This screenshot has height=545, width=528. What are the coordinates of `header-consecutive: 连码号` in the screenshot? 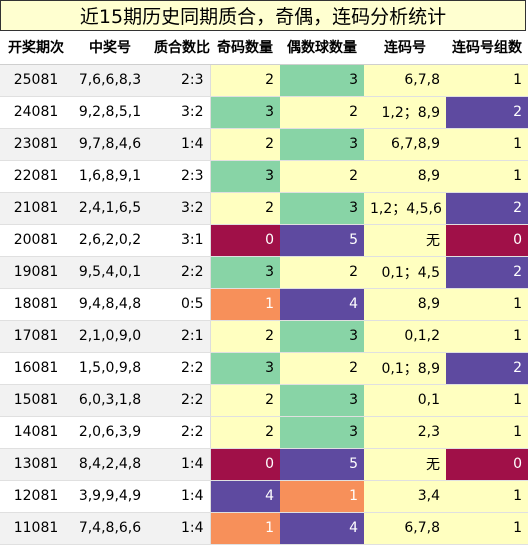 It's located at (405, 48).